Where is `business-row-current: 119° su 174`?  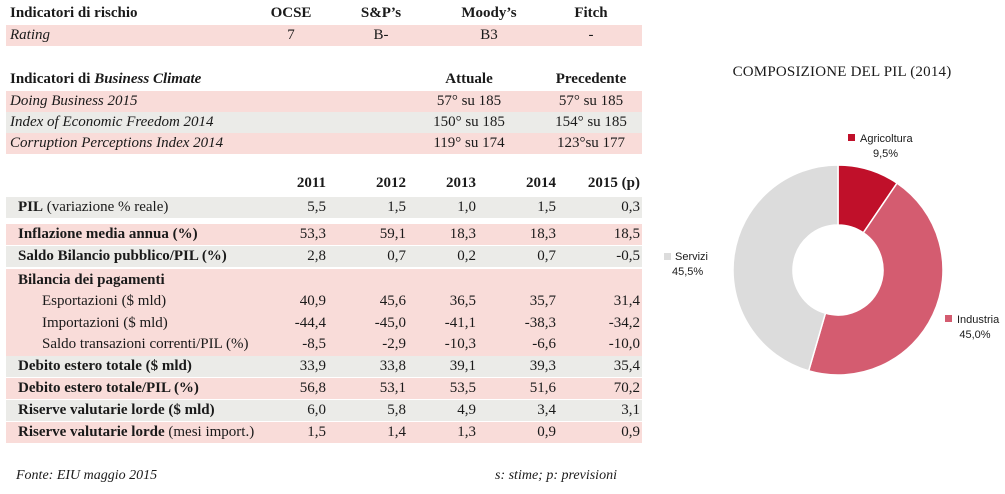
business-row-current: 119° su 174 is located at coordinates (469, 143).